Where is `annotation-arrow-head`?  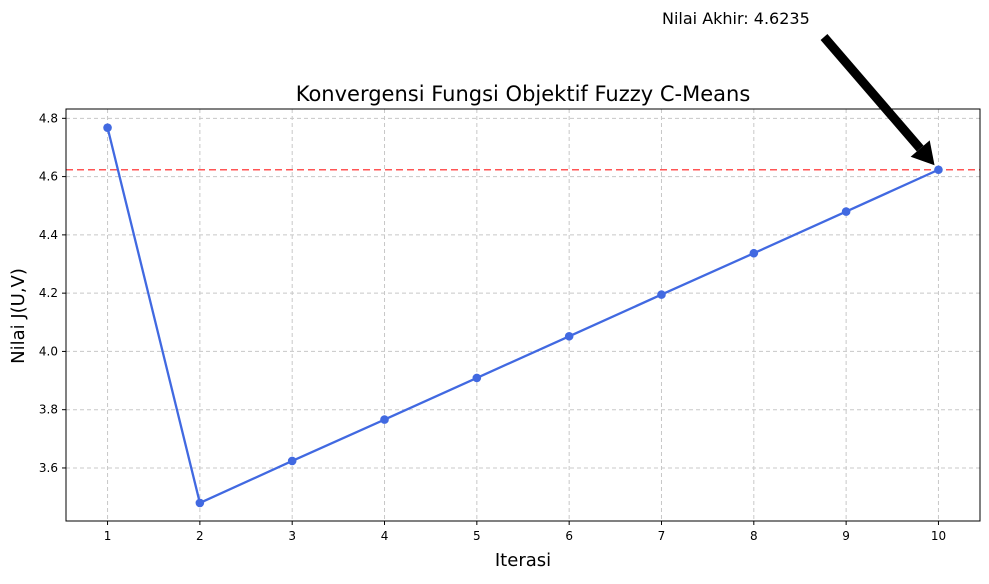 annotation-arrow-head is located at coordinates (922, 153).